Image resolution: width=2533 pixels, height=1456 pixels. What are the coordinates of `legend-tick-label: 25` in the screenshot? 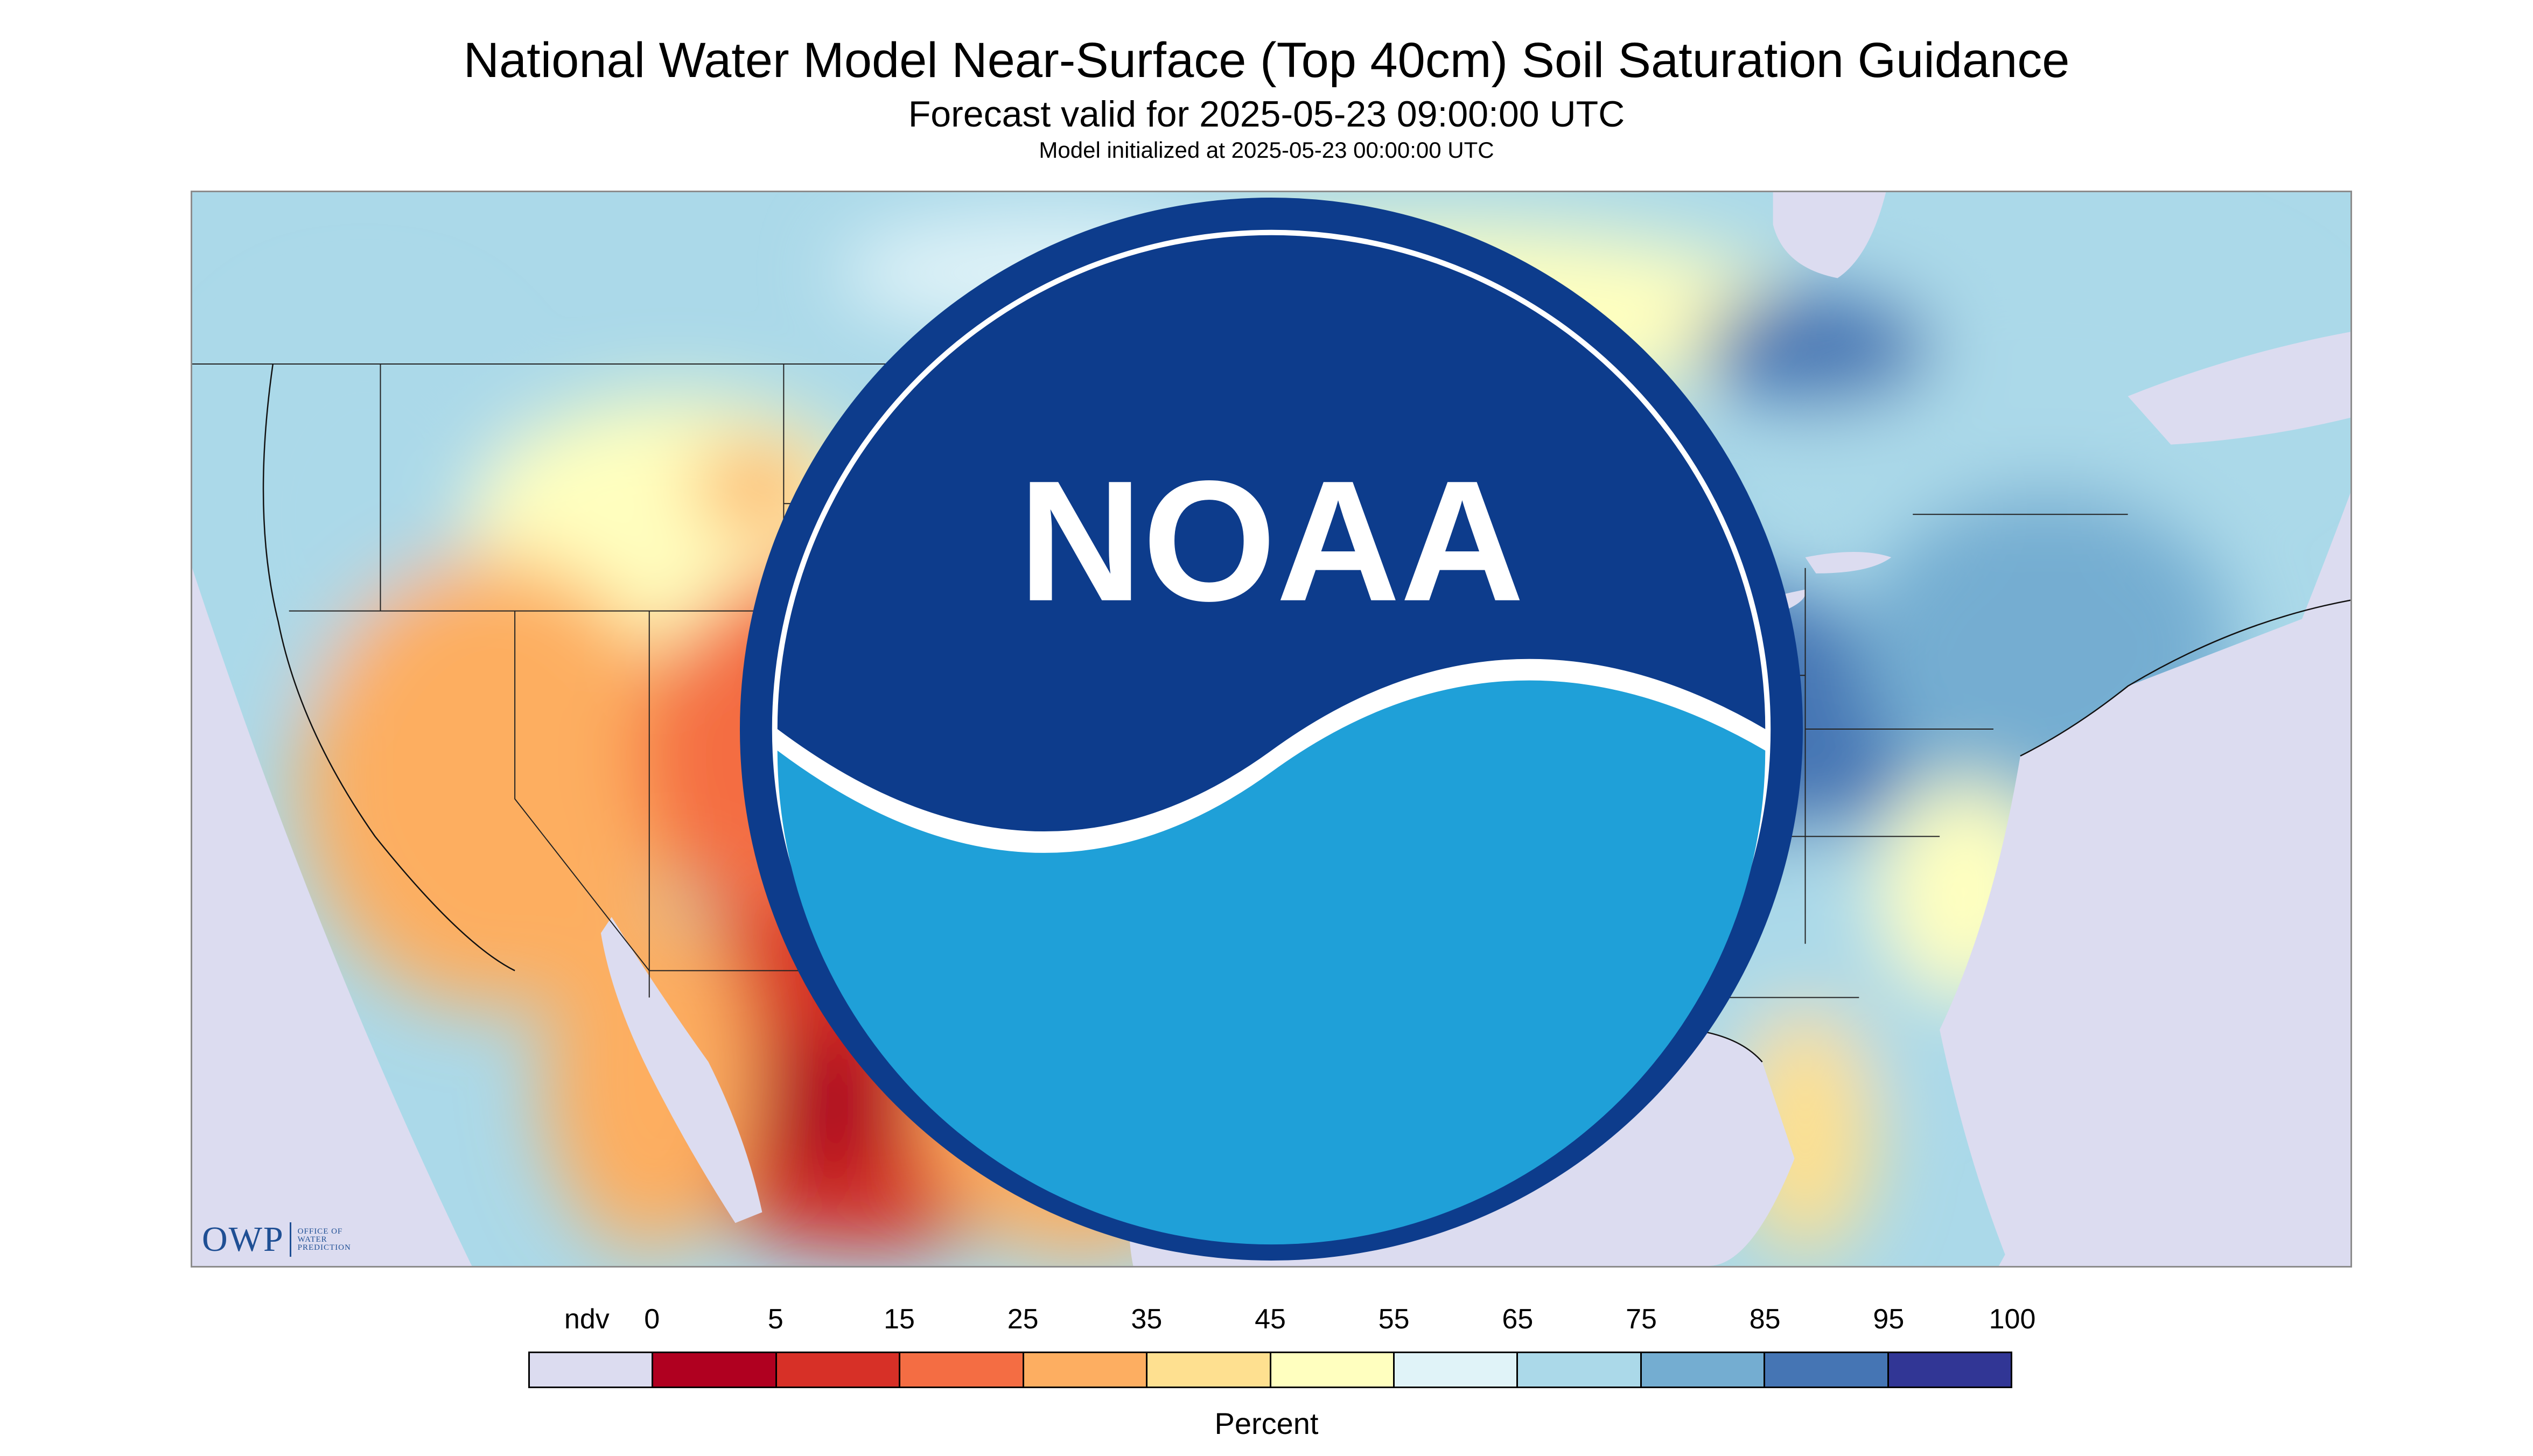 It's located at (1023, 1319).